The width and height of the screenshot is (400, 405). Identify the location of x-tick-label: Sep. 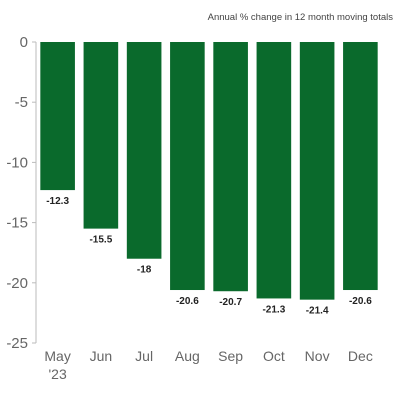
(230, 356).